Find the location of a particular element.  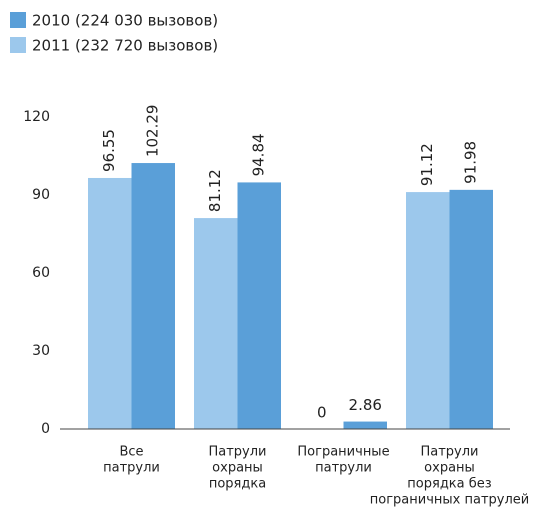

legend-label: 2010 (224 030 вызовов) is located at coordinates (125, 21).